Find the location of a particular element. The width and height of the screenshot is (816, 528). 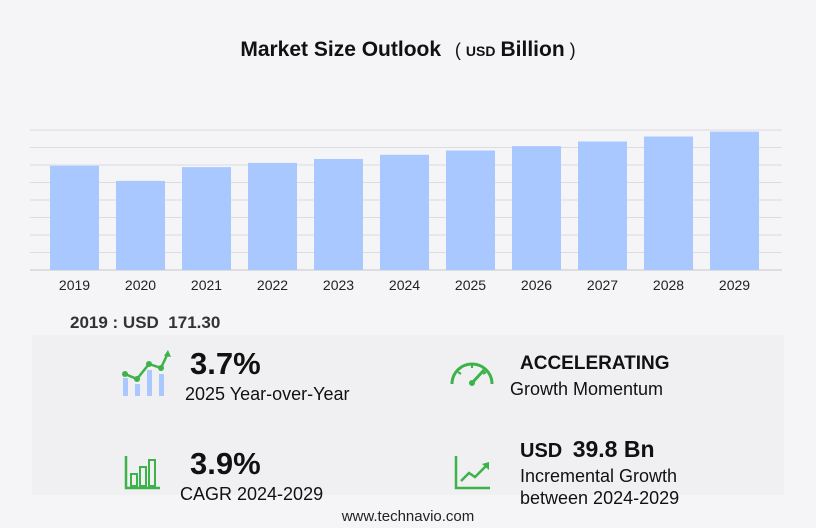

unit-close: ) is located at coordinates (572, 50).